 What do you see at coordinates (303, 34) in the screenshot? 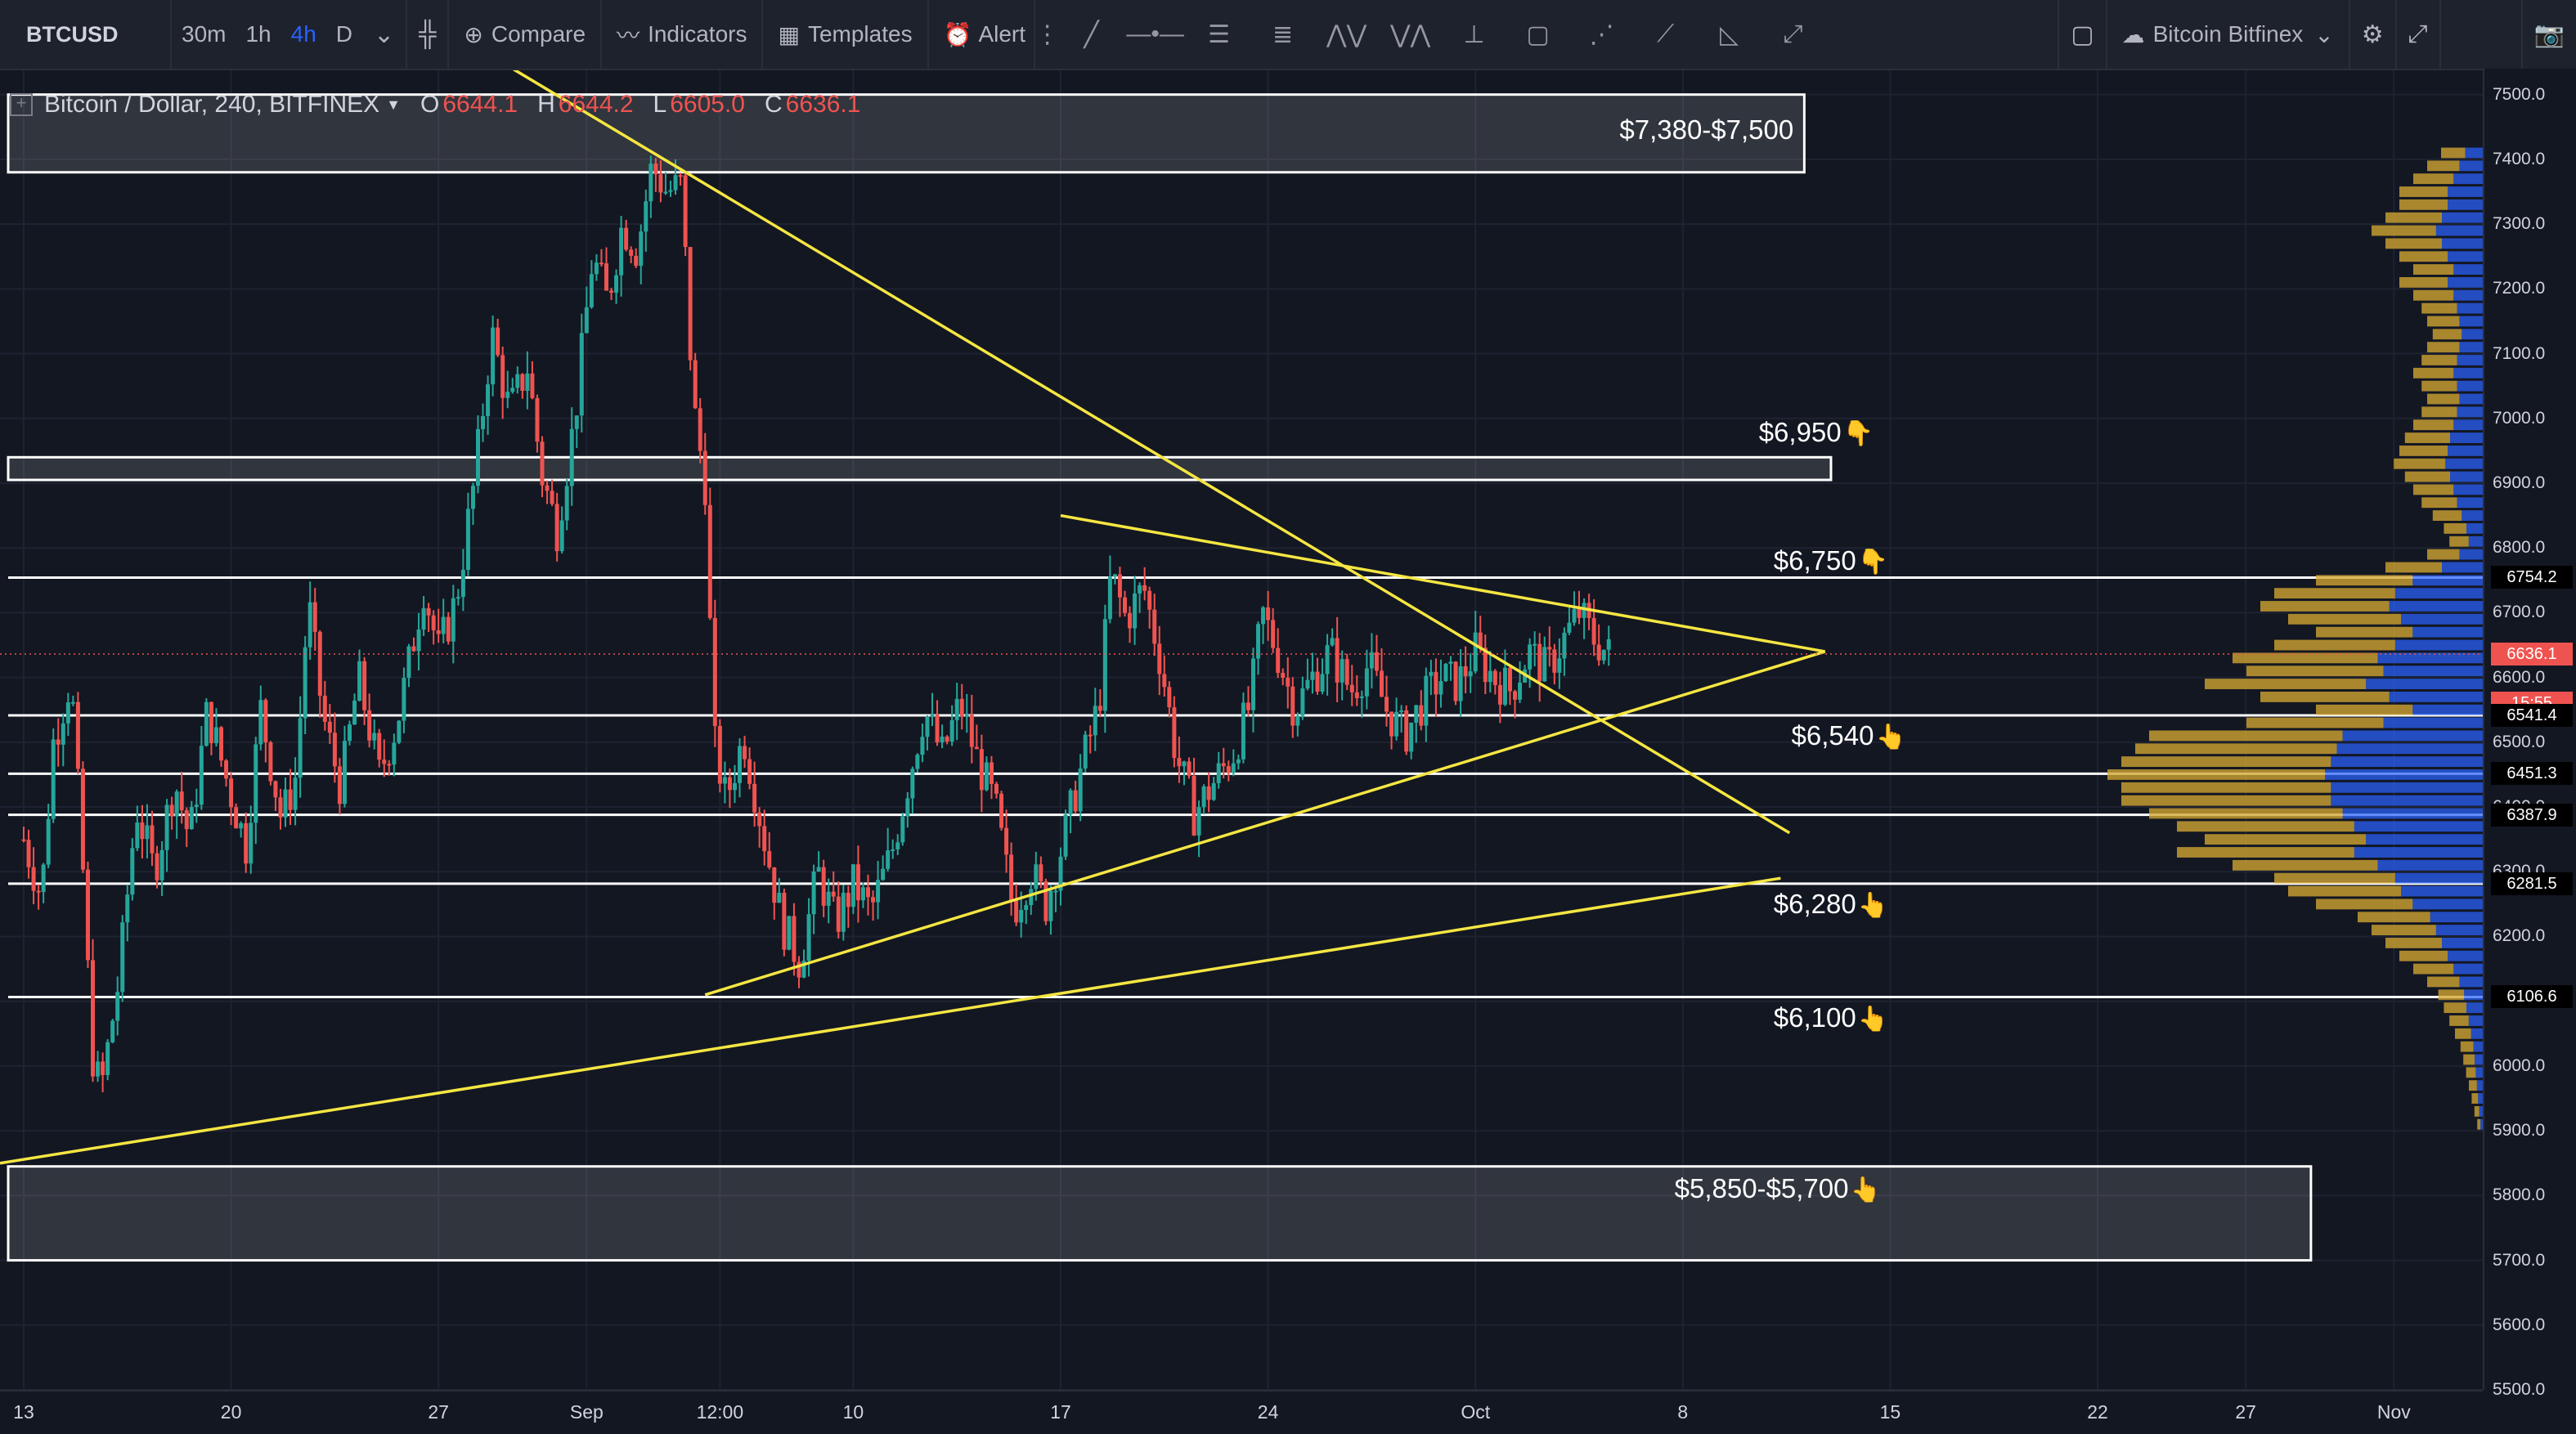
I see `interval-4h: 4h` at bounding box center [303, 34].